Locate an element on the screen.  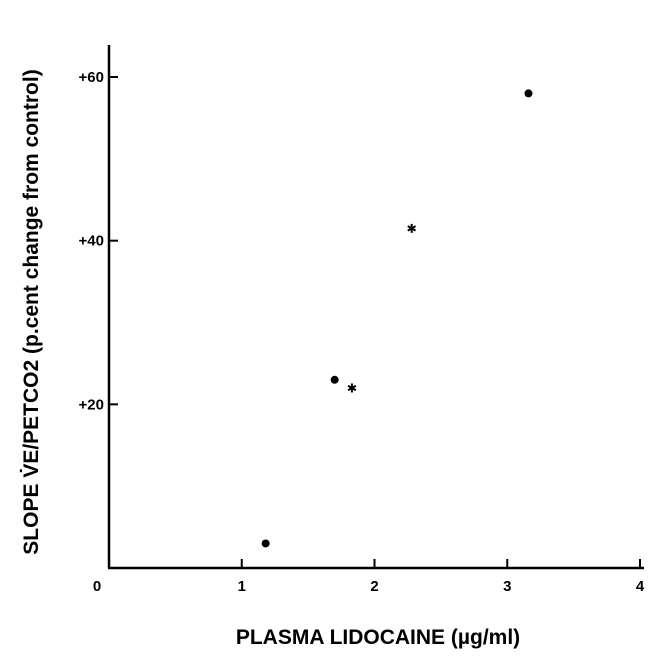
y-tick-label: +60 is located at coordinates (91, 77).